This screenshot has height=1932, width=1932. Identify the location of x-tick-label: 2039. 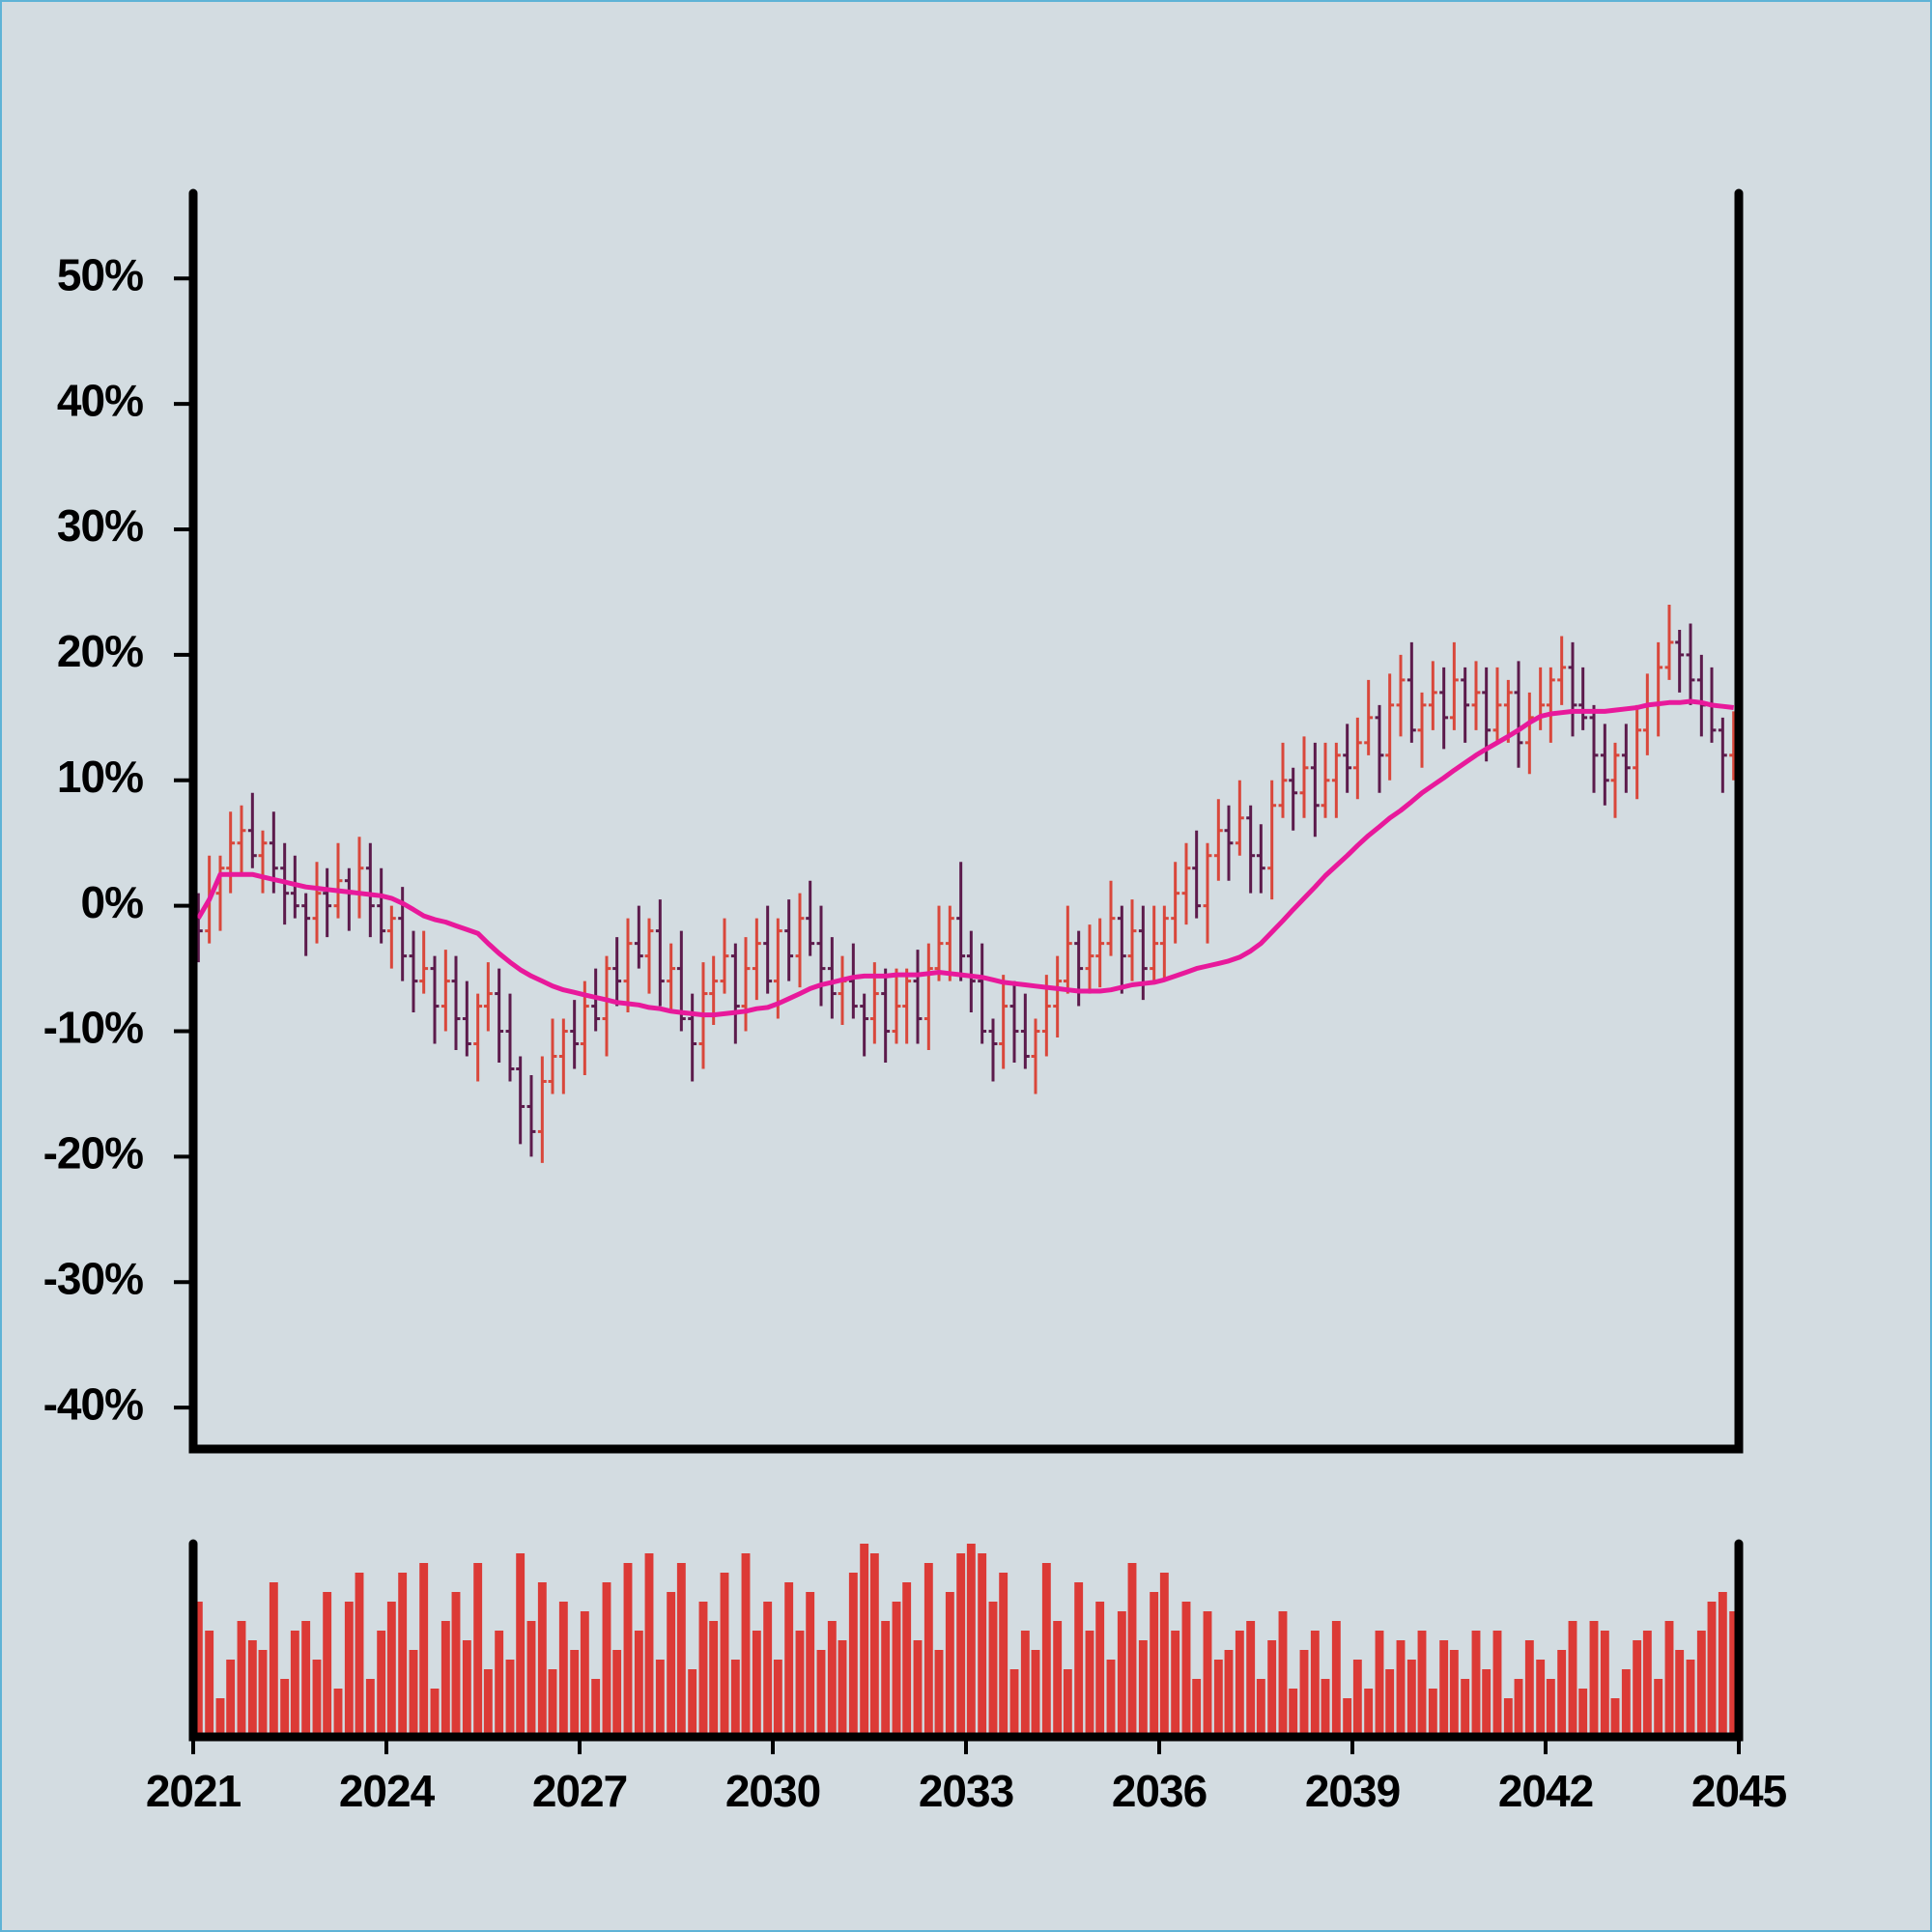
(1352, 1791).